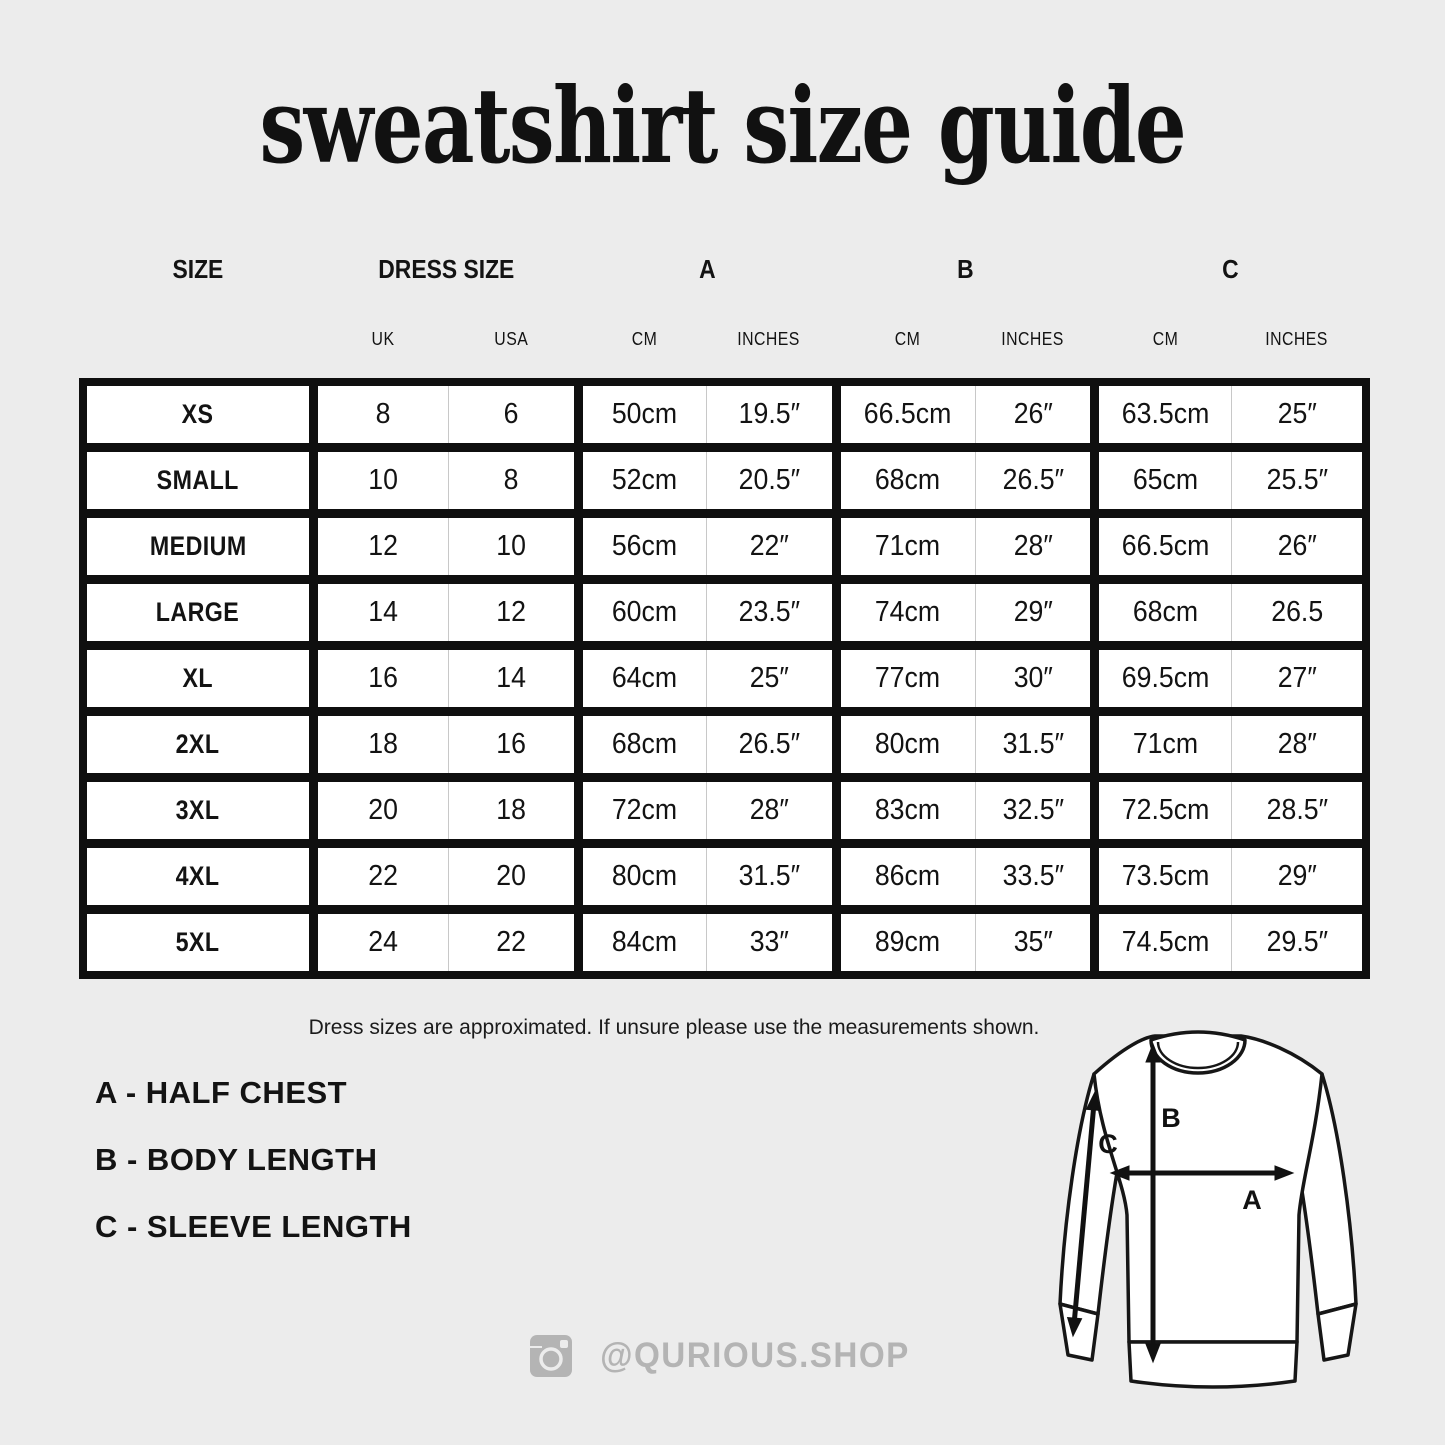 This screenshot has width=1445, height=1445. Describe the element at coordinates (907, 942) in the screenshot. I see `cell-b-cm: 89cm` at that location.